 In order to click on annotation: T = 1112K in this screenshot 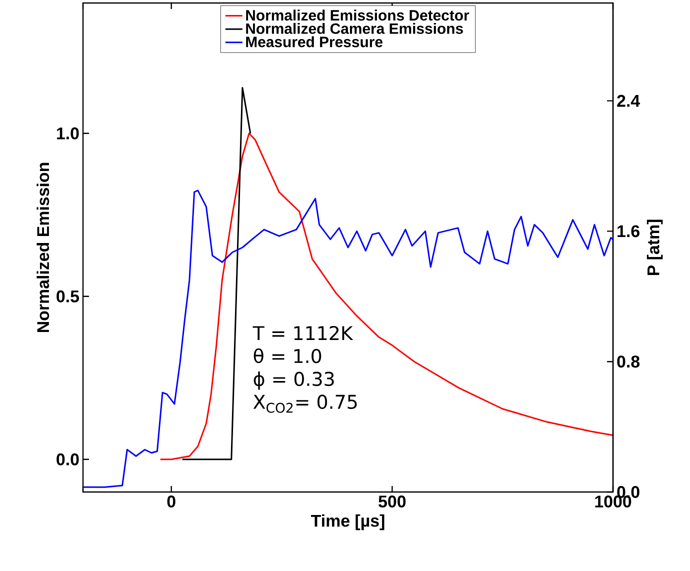, I will do `click(303, 333)`.